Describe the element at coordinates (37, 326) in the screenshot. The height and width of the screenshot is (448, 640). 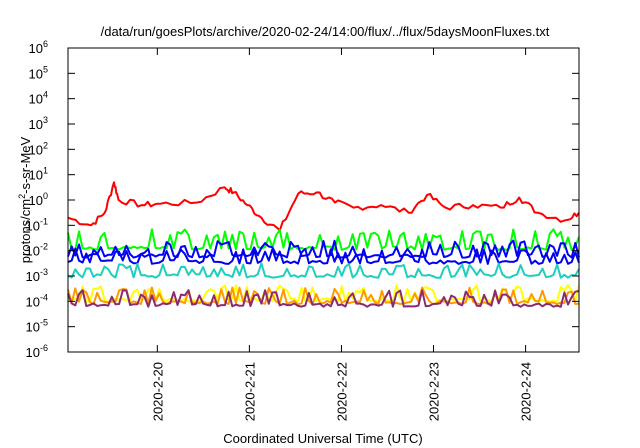
I see `y-tick-label: 10⁻⁵` at that location.